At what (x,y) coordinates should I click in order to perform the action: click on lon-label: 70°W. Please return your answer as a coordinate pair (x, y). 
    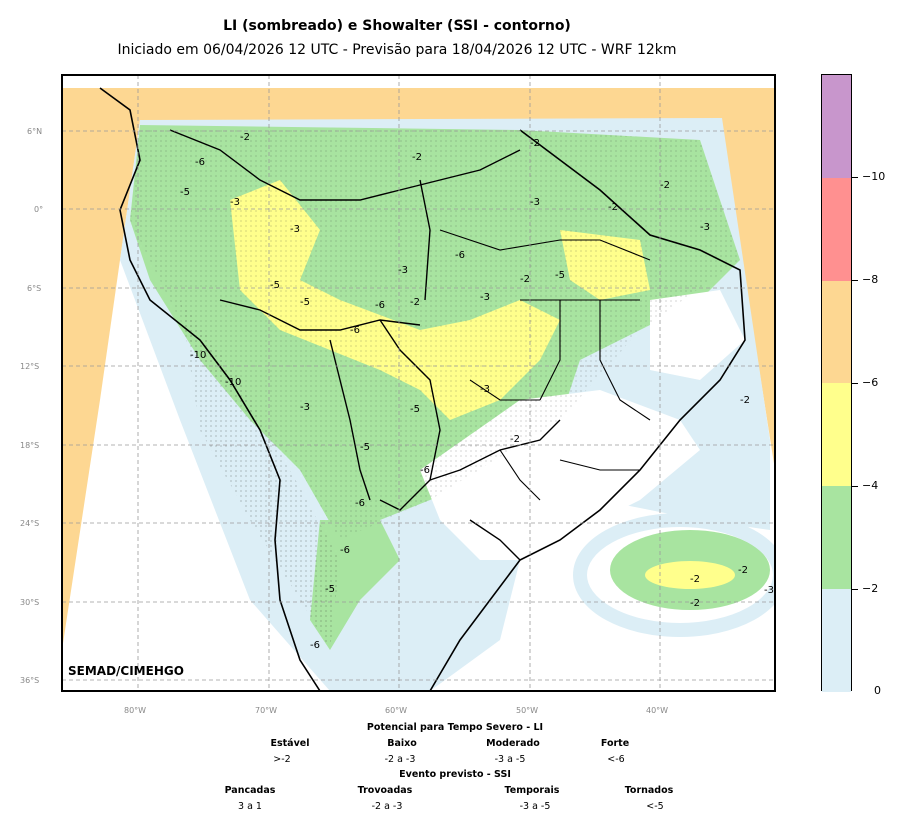
    Looking at the image, I should click on (266, 710).